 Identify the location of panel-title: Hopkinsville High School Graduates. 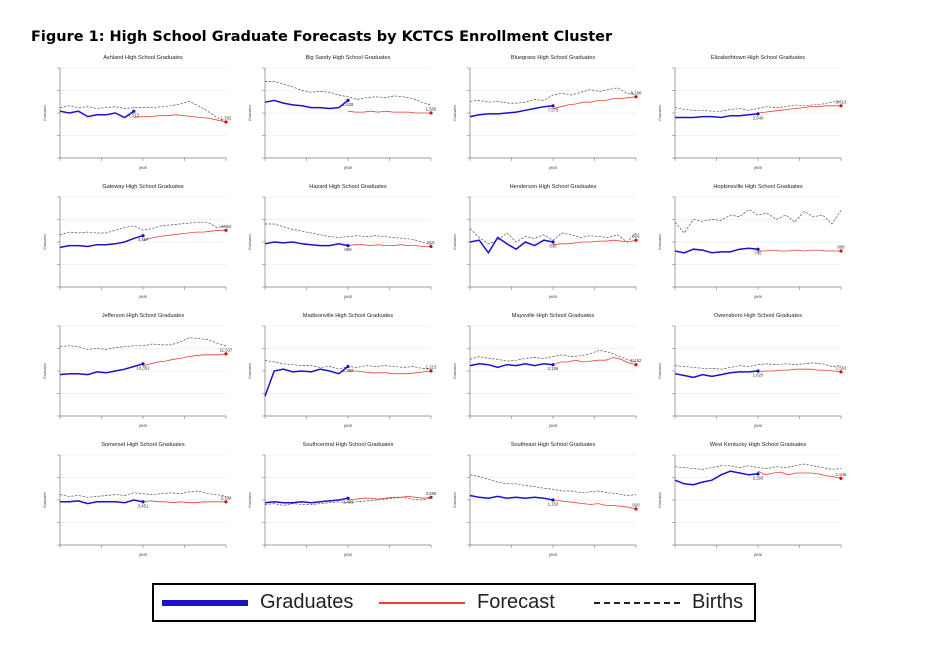
(757, 187).